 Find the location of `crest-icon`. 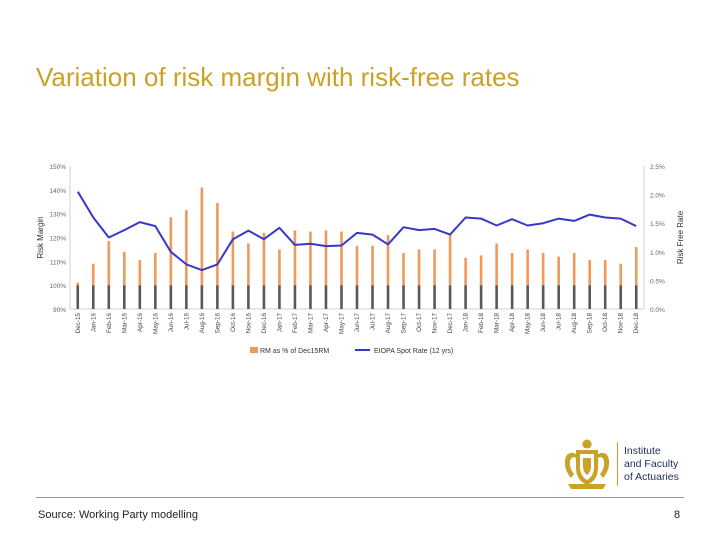

crest-icon is located at coordinates (587, 464).